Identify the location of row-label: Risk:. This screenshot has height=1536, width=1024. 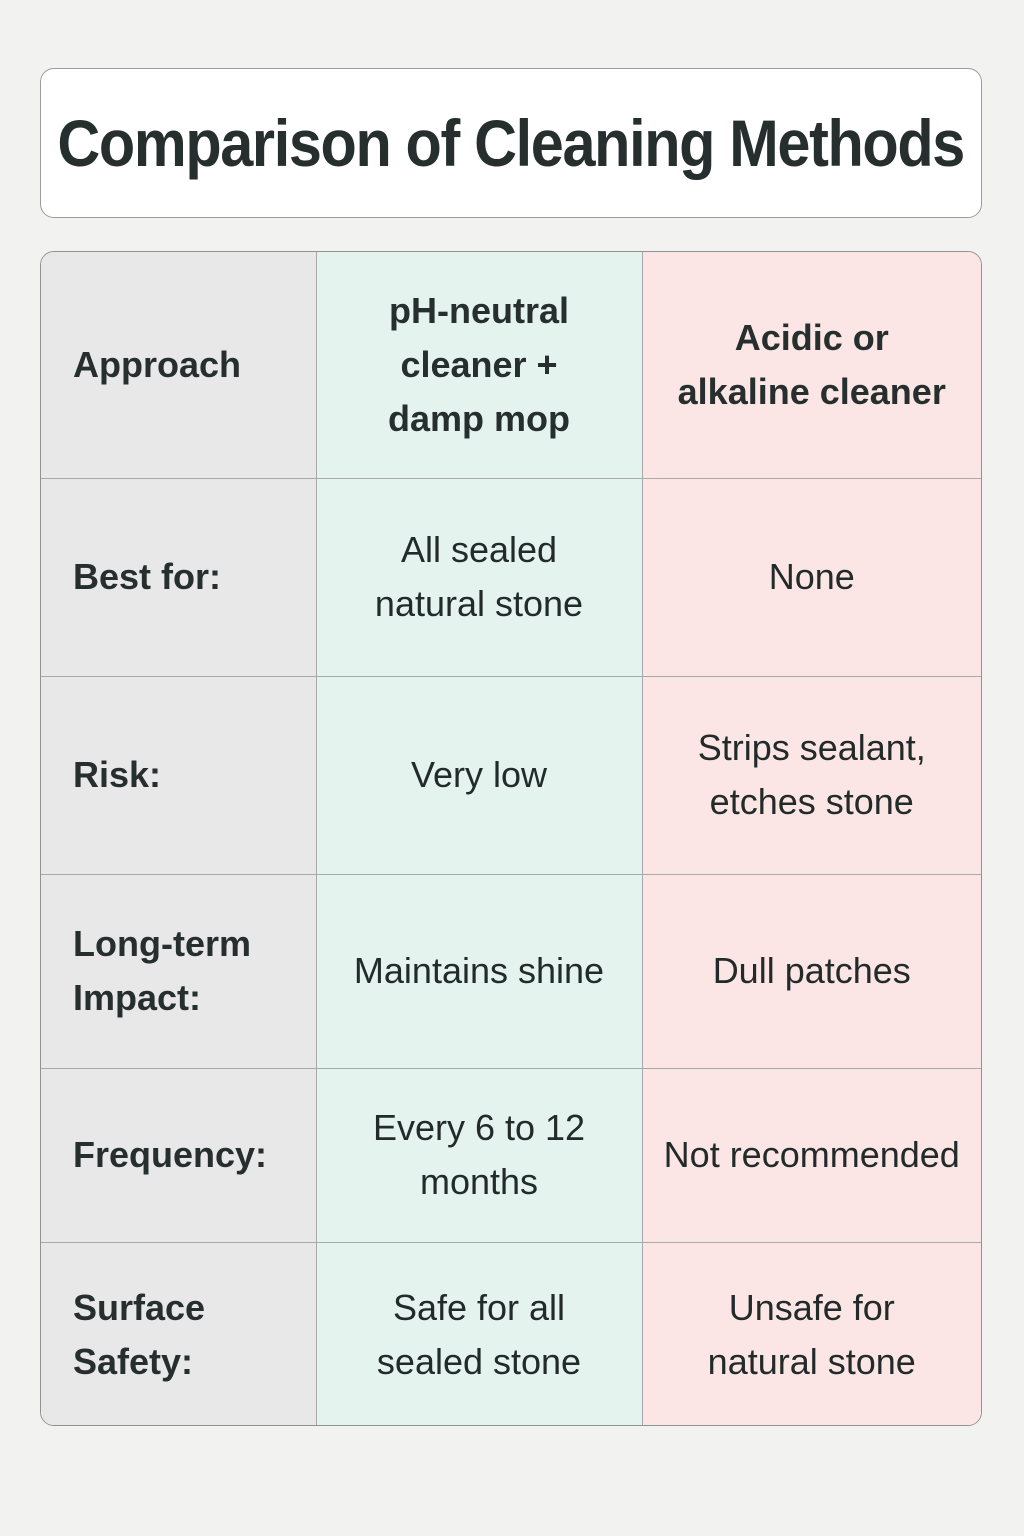
(117, 774).